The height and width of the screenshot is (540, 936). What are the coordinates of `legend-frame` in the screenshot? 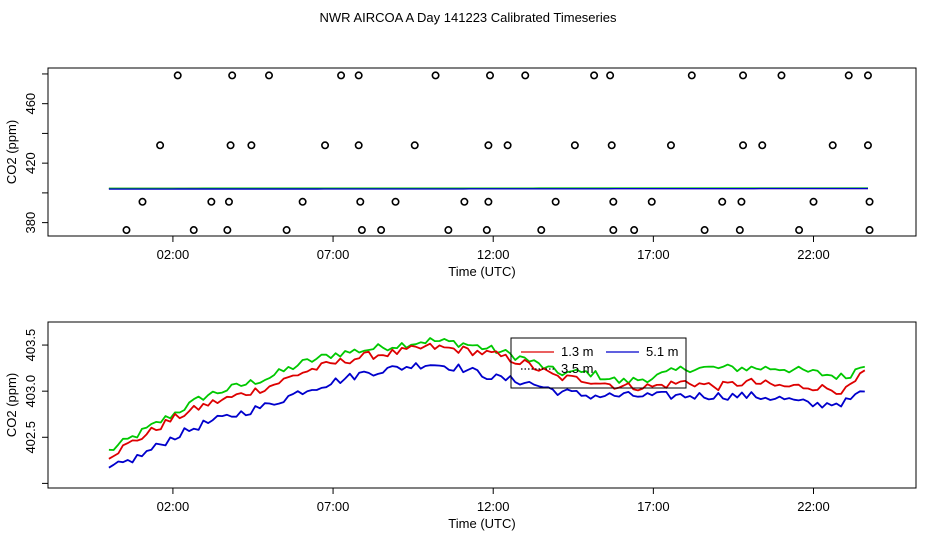 It's located at (598, 363).